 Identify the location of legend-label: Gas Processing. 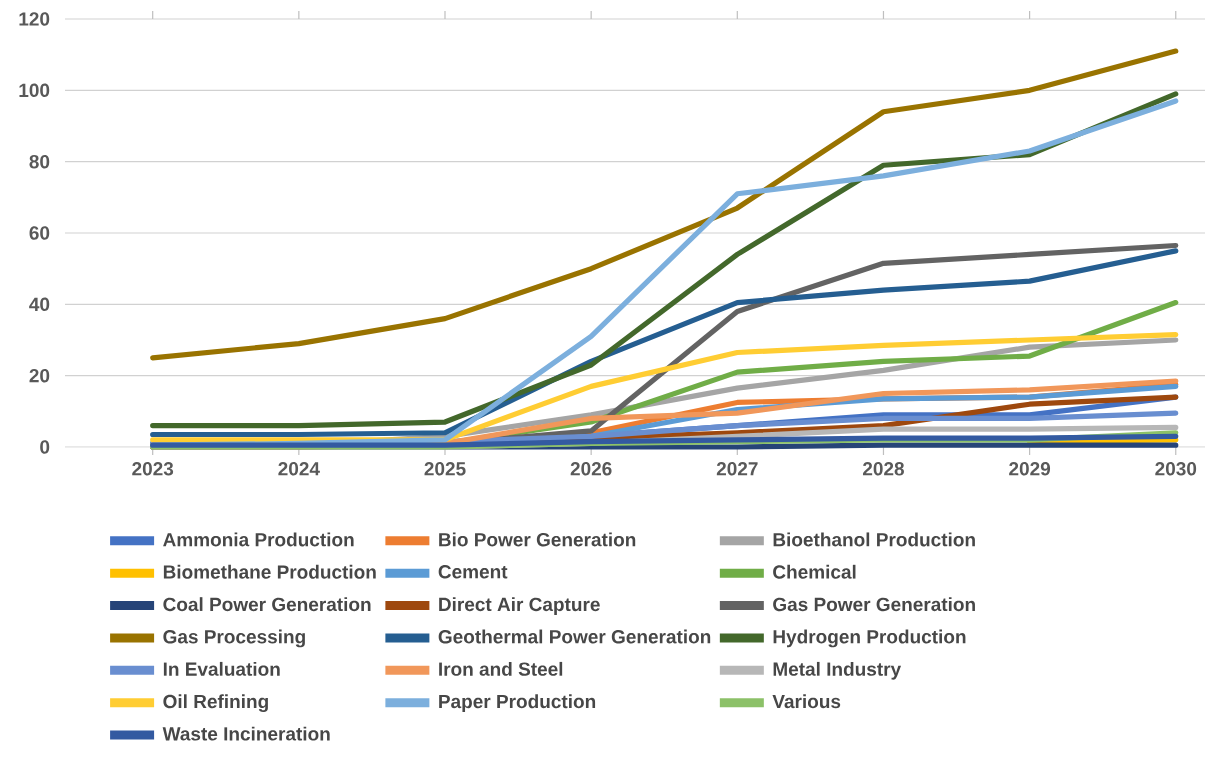
(234, 638).